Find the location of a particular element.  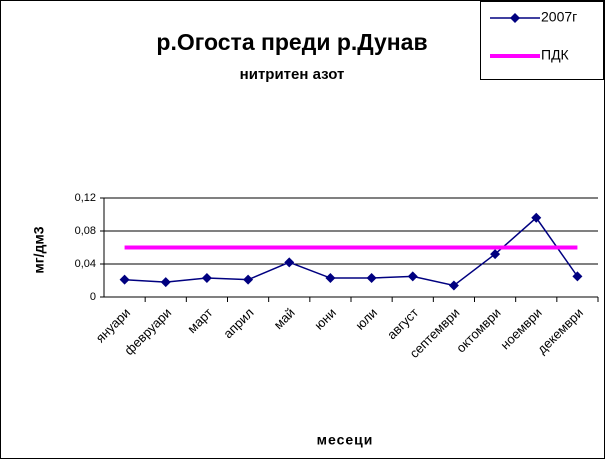

y-tick-label: 0,04 is located at coordinates (85, 264).